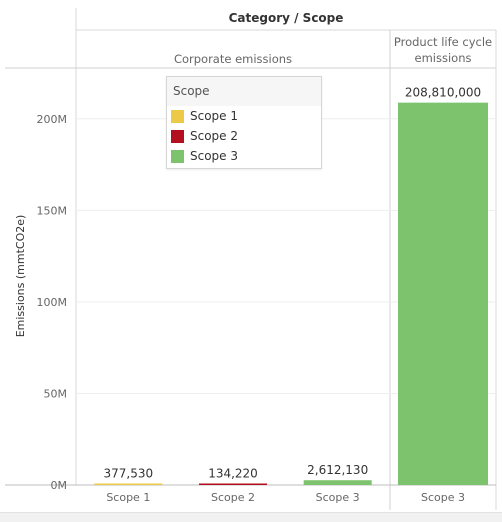  Describe the element at coordinates (59, 485) in the screenshot. I see `y-tick-label: 0M` at that location.